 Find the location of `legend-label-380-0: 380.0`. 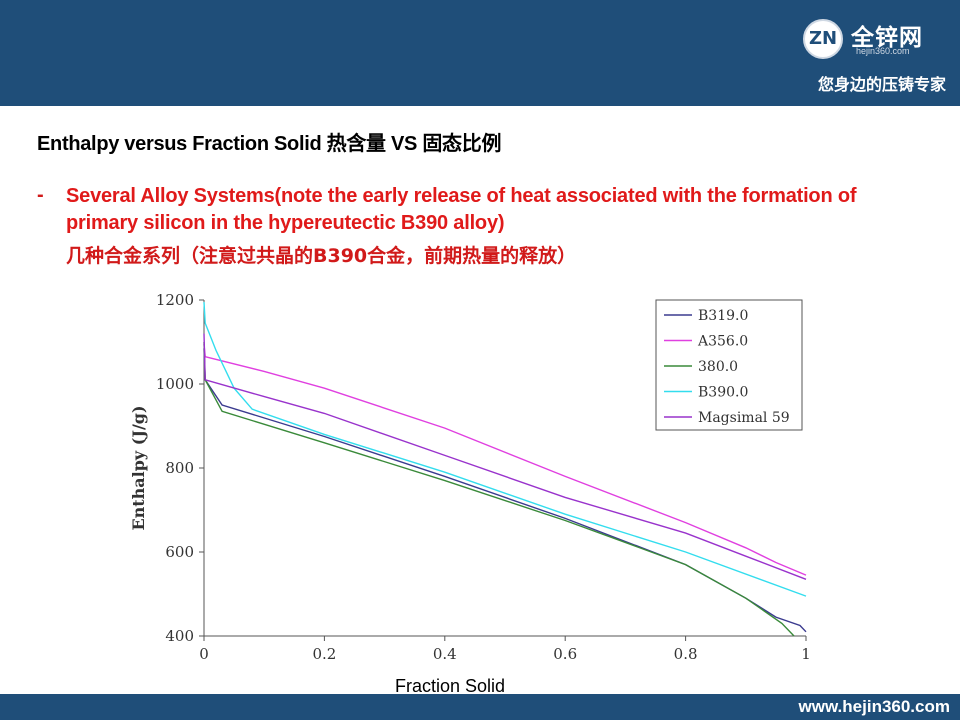

legend-label-380-0: 380.0 is located at coordinates (718, 367).